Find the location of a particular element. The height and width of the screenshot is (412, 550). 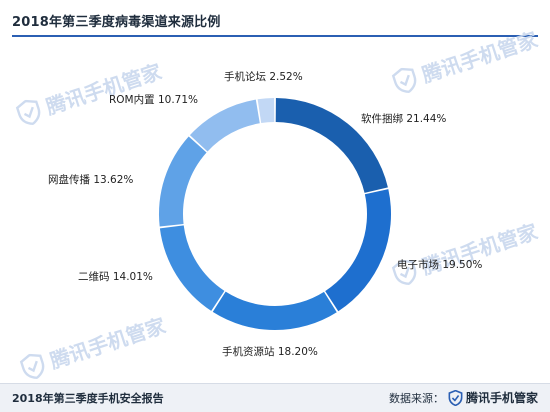

slice-label-3: 手机资源站 18.20% is located at coordinates (270, 351).